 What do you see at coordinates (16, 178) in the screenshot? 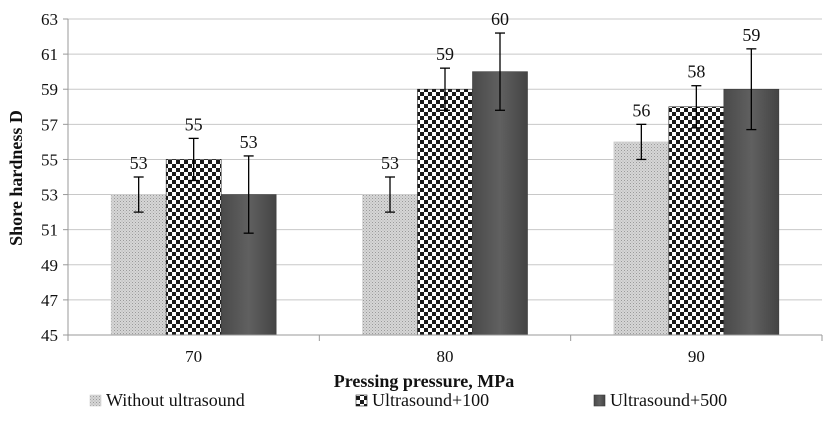
I see `y-axis-title: Shore hardness D` at bounding box center [16, 178].